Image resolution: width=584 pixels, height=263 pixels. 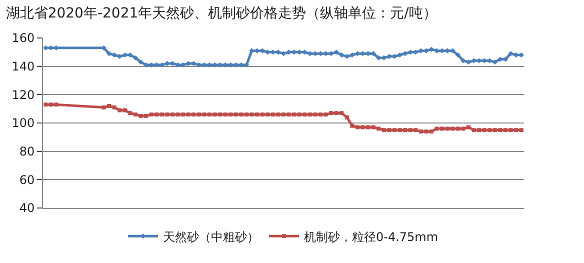 What do you see at coordinates (371, 237) in the screenshot?
I see `legend-label: 机制砂，粒径0-4.75mm` at bounding box center [371, 237].